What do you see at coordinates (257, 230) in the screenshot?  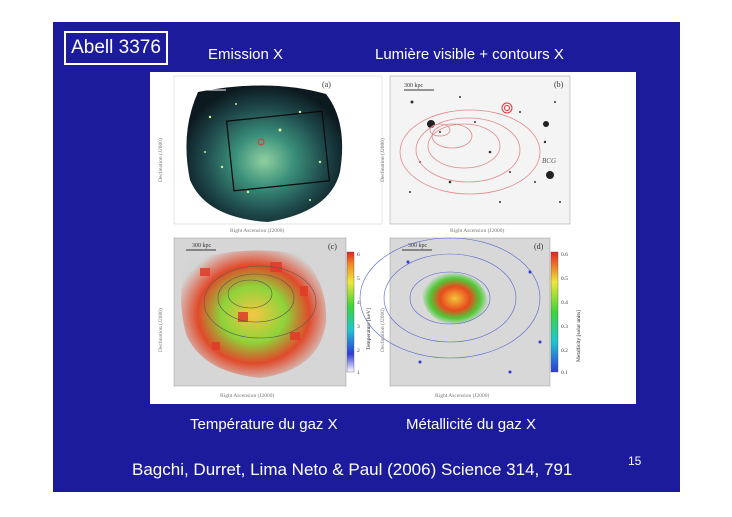 I see `panel-a-xlabel: Right Ascension (J2000)` at bounding box center [257, 230].